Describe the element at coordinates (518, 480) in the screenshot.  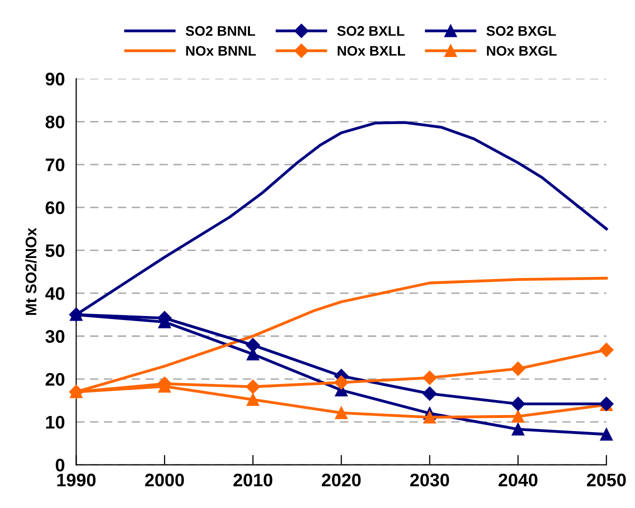
I see `x-tick-label: 2040` at that location.